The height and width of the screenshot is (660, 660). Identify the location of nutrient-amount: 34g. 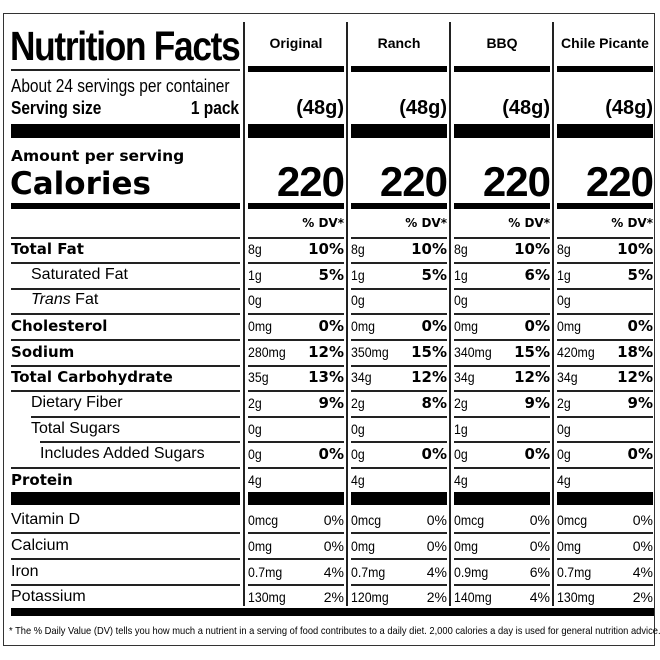
(567, 377).